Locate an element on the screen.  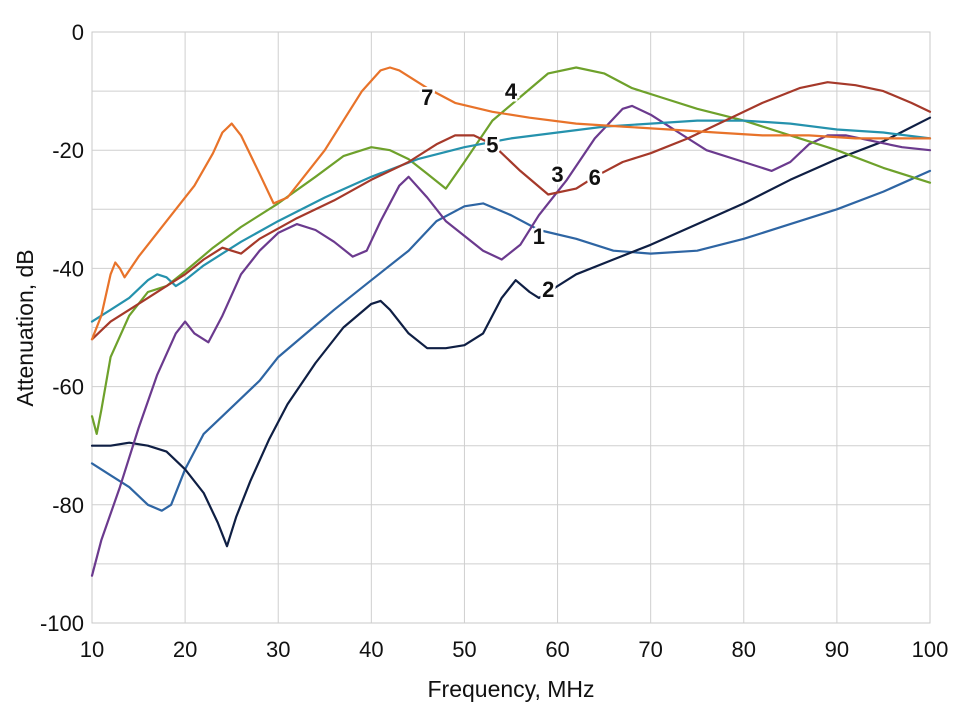
y-tick-label: -40 is located at coordinates (68, 268).